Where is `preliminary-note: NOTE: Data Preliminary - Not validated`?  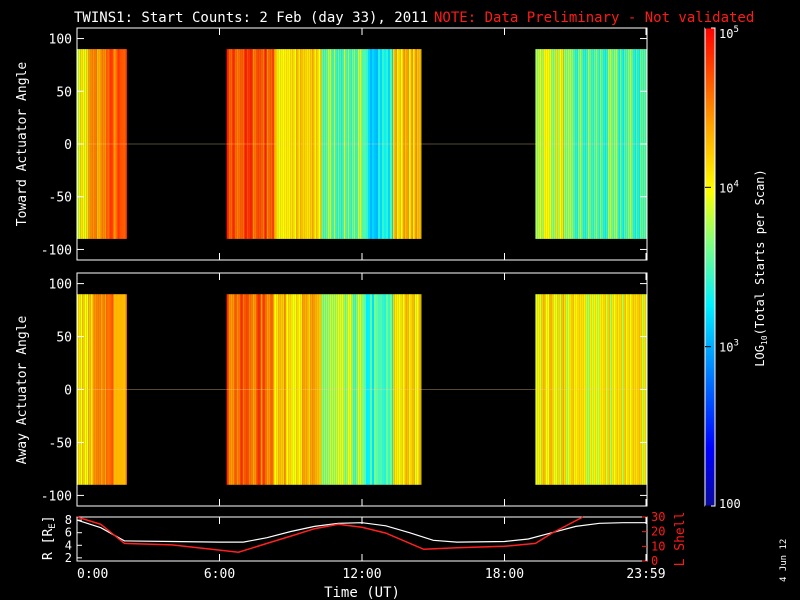
preliminary-note: NOTE: Data Preliminary - Not validated is located at coordinates (594, 18).